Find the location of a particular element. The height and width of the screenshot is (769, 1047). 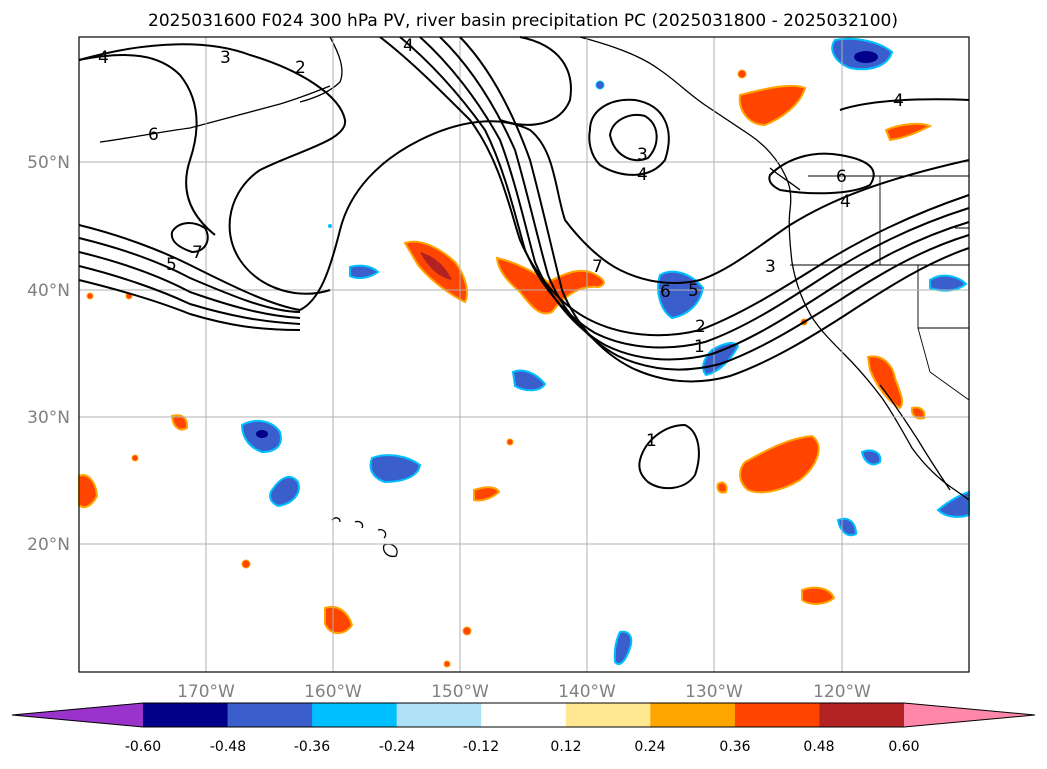

colorbar-tick-label: 0.36 is located at coordinates (734, 747).